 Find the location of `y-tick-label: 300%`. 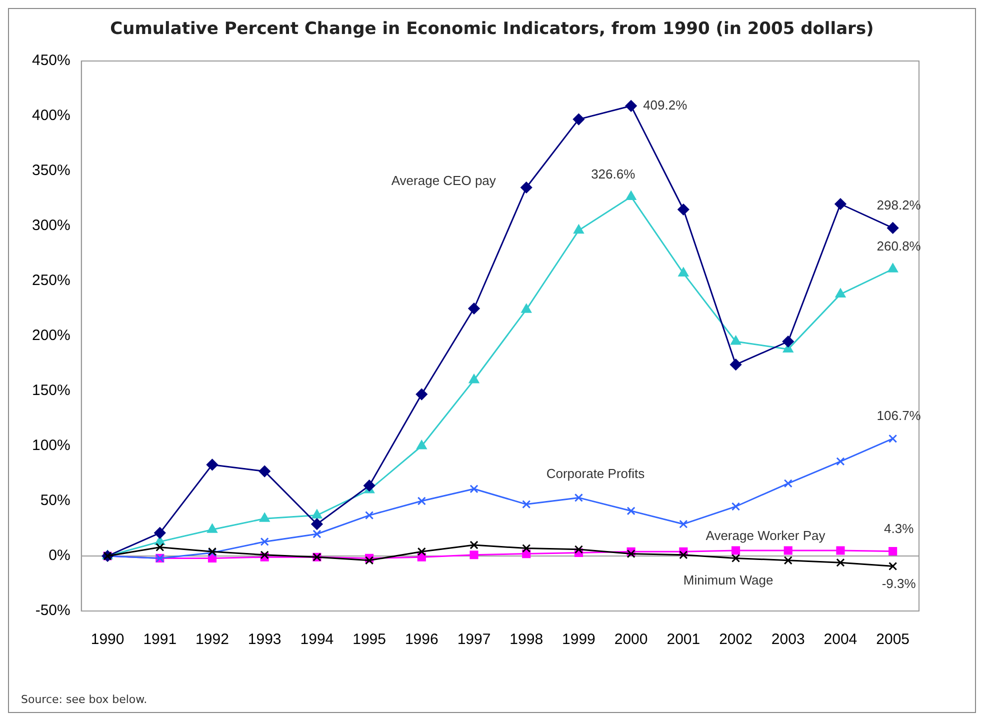

y-tick-label: 300% is located at coordinates (51, 225).